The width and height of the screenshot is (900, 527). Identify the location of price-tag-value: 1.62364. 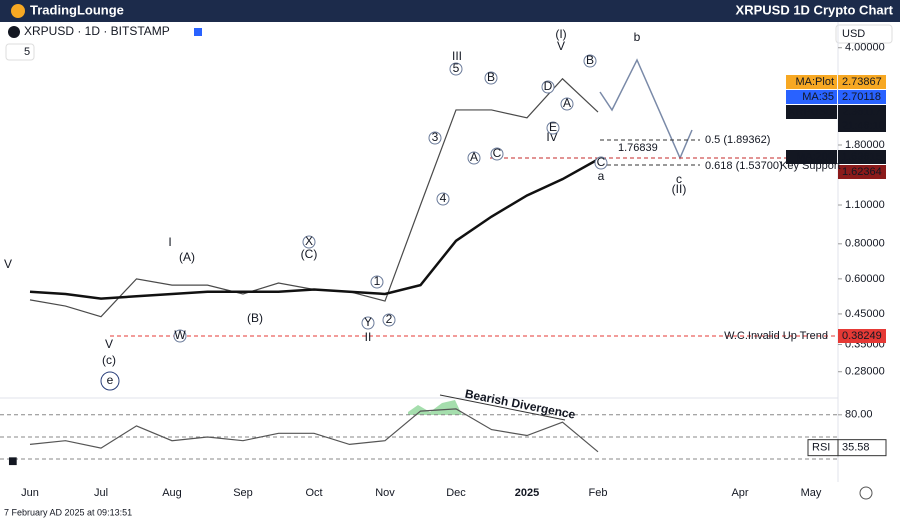
(862, 172).